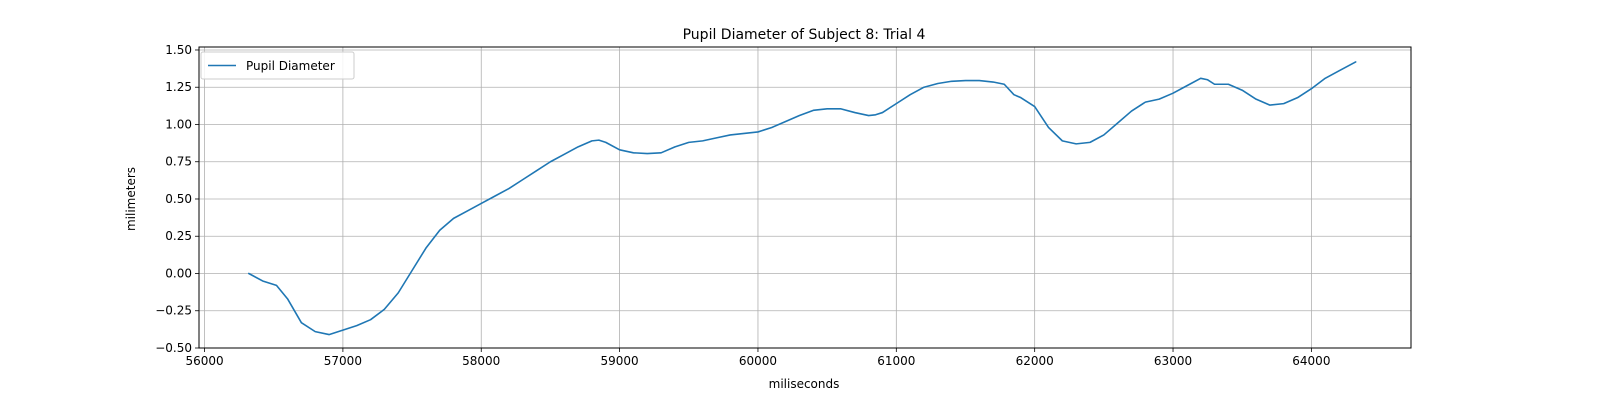 Image resolution: width=1600 pixels, height=404 pixels. I want to click on x-tick-label: 61000, so click(896, 361).